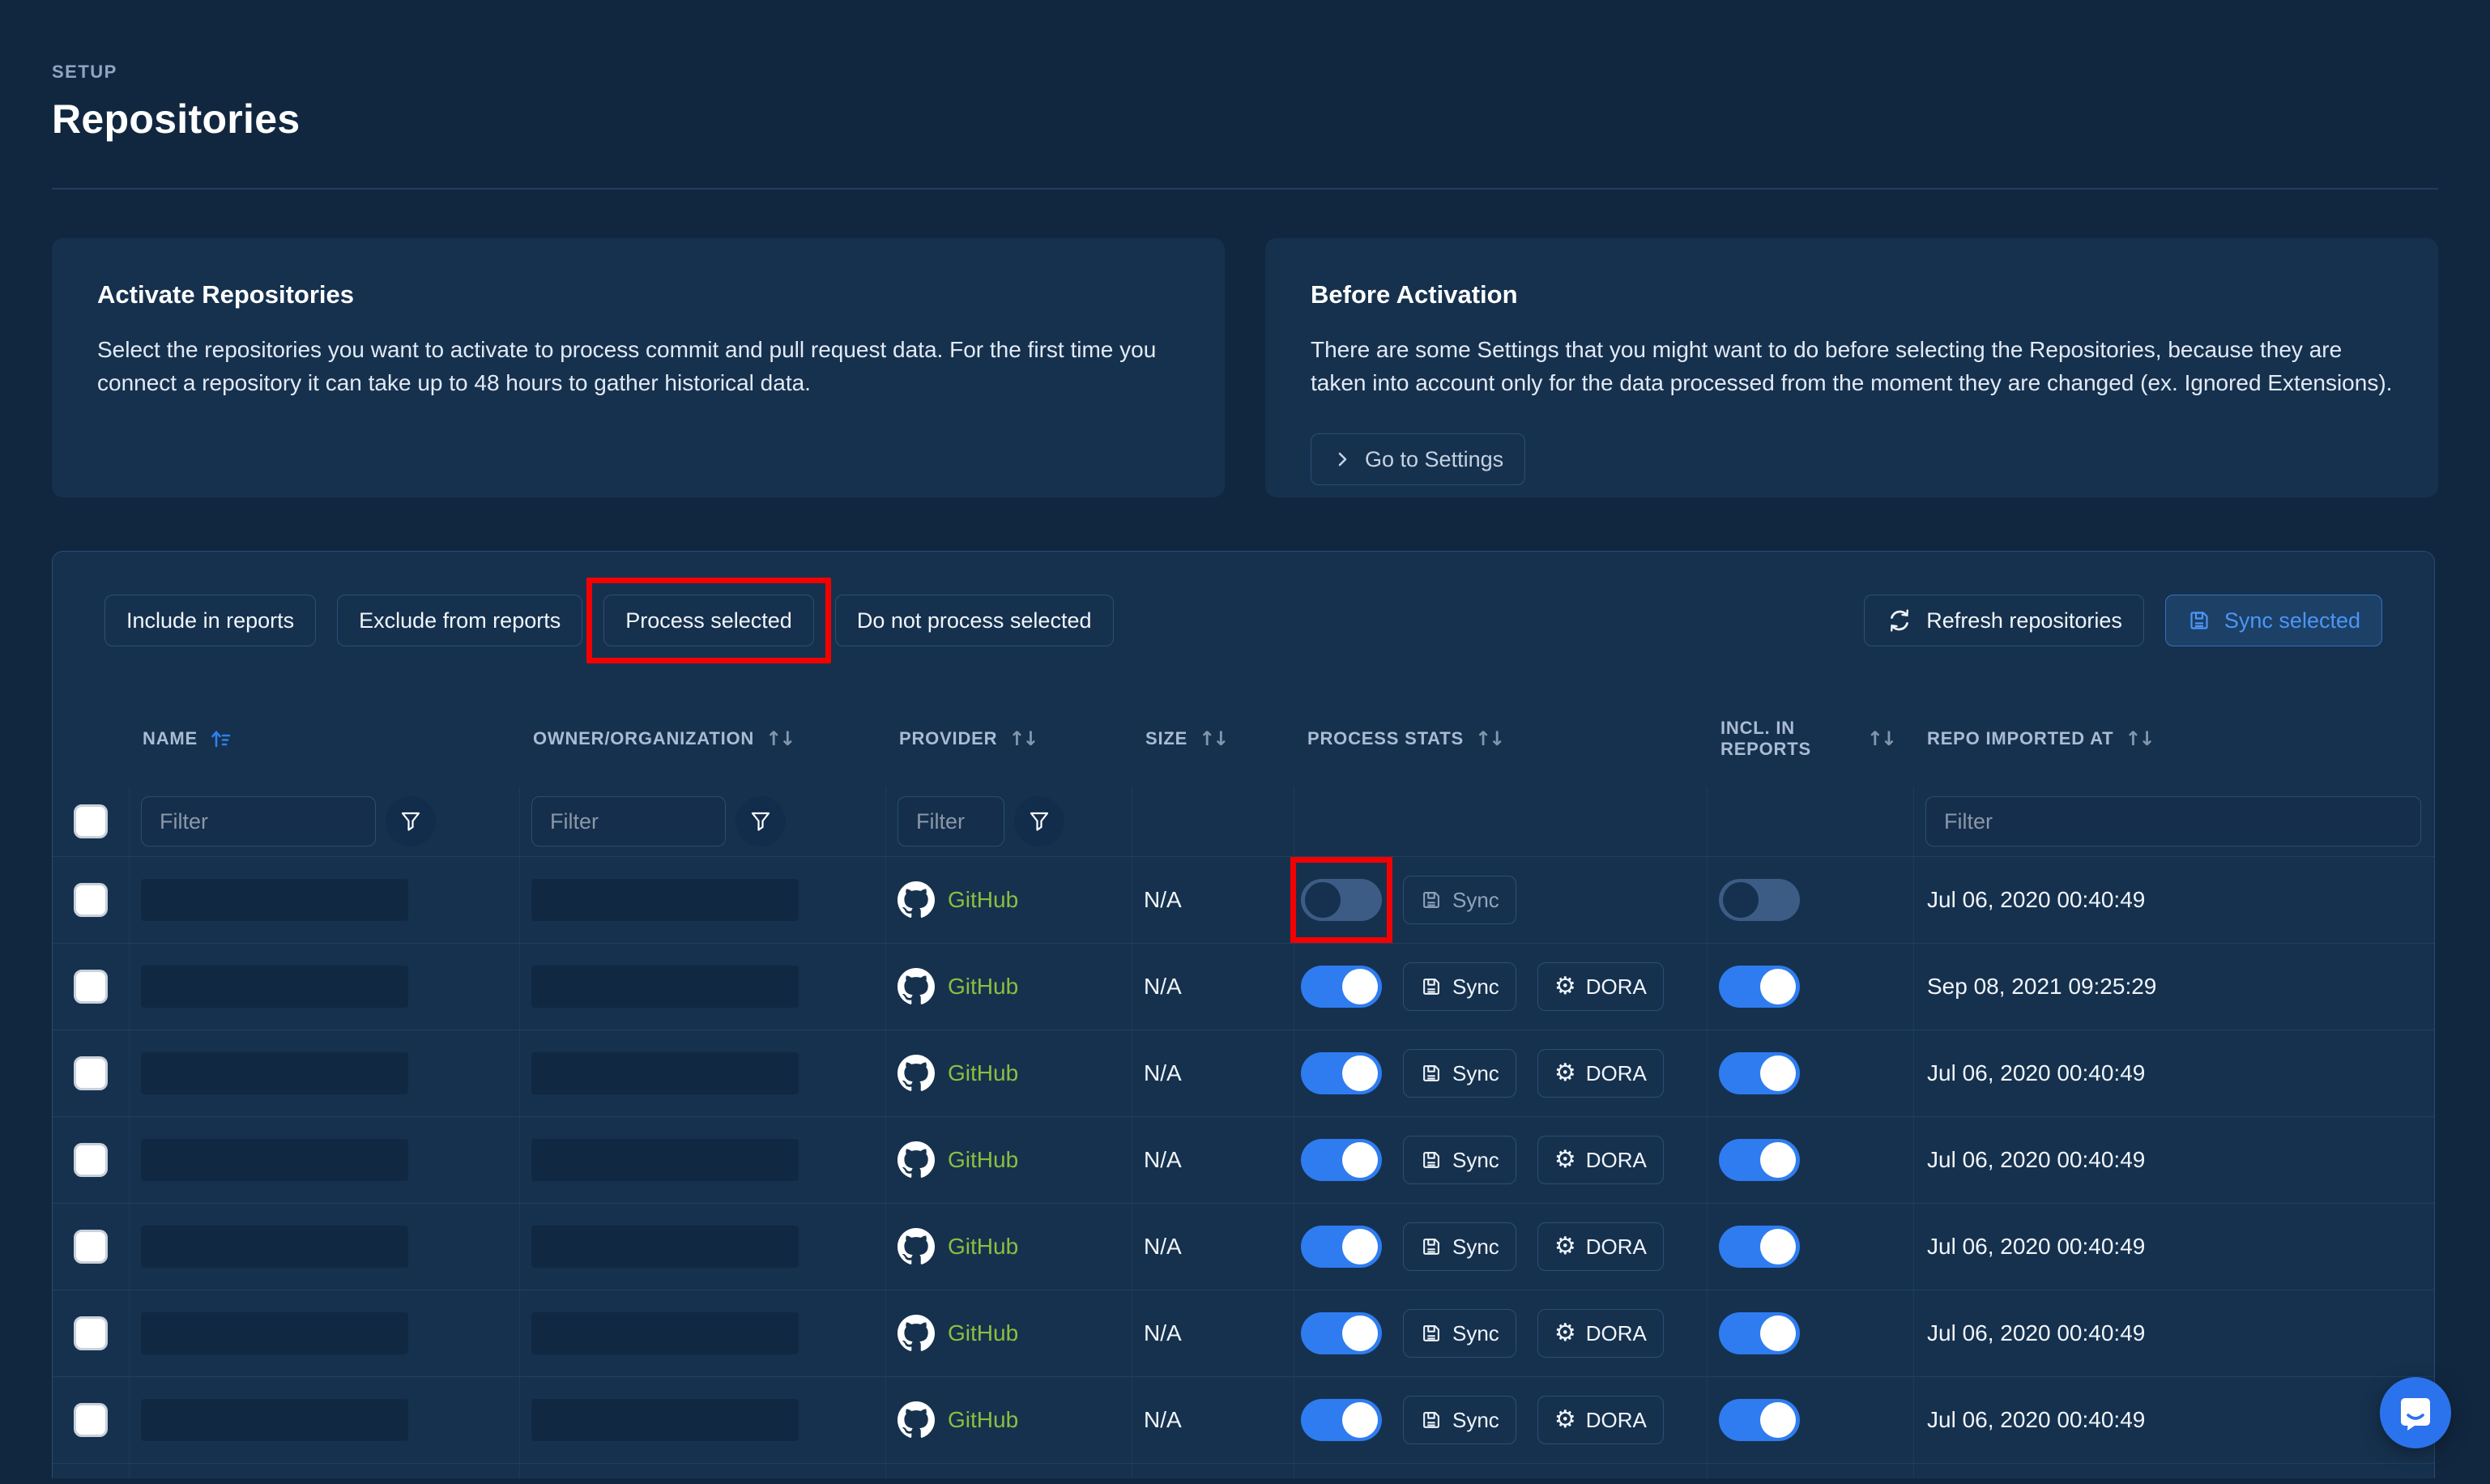 The width and height of the screenshot is (2490, 1484). I want to click on redacted-owner, so click(665, 900).